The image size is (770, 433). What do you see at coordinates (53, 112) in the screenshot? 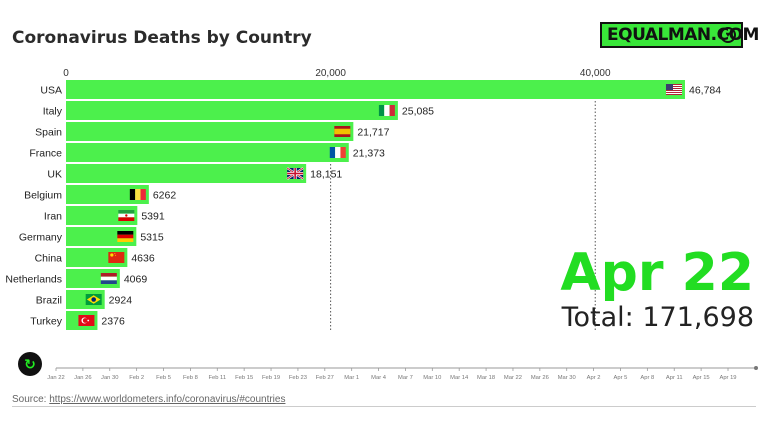
I see `category-label: Italy` at bounding box center [53, 112].